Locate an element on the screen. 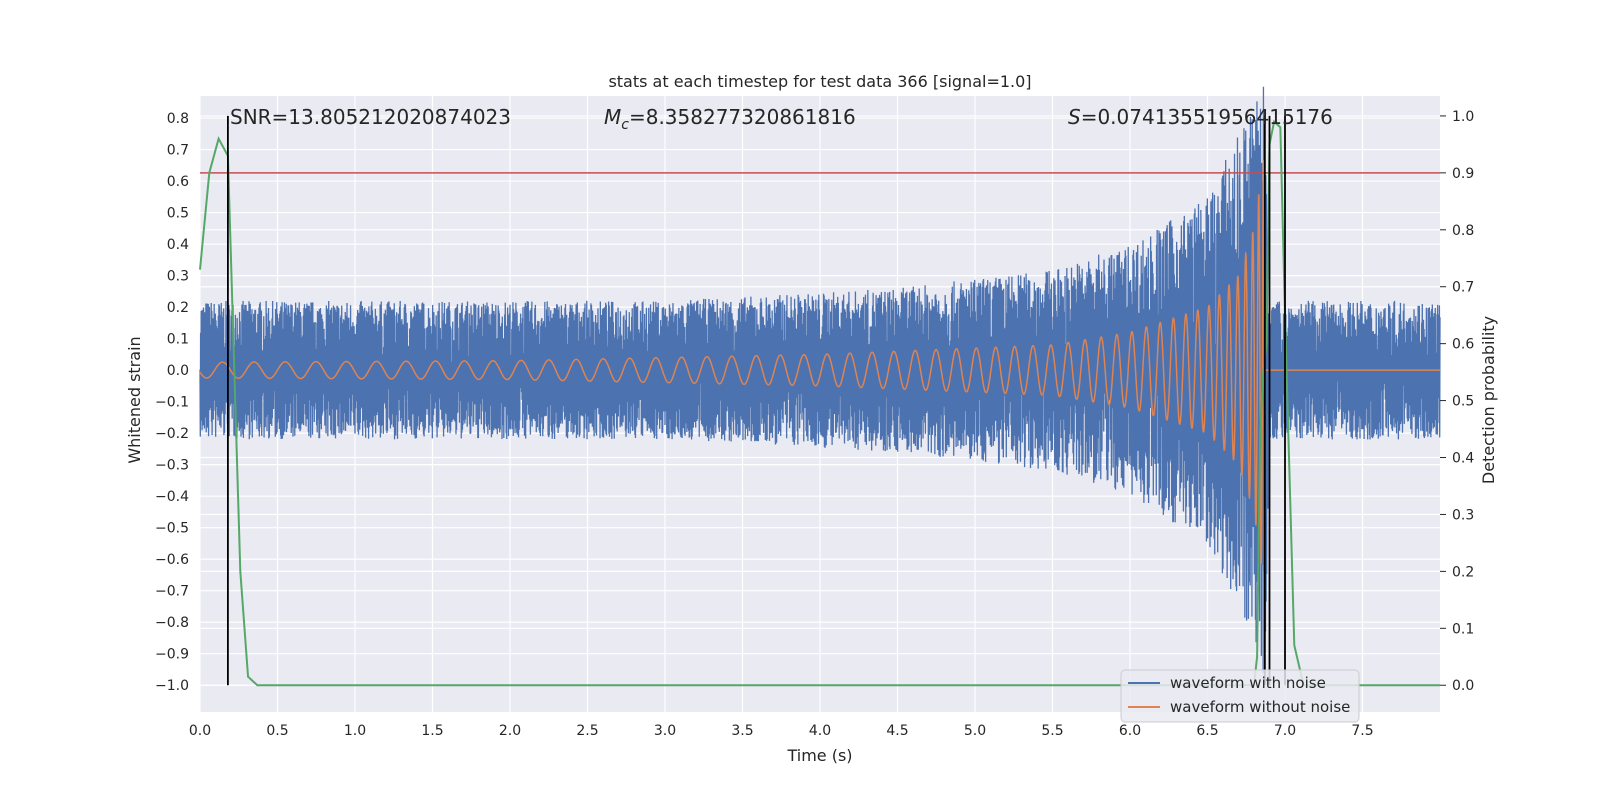 Image resolution: width=1600 pixels, height=800 pixels. legend-label-clean: waveform without noise is located at coordinates (1260, 707).